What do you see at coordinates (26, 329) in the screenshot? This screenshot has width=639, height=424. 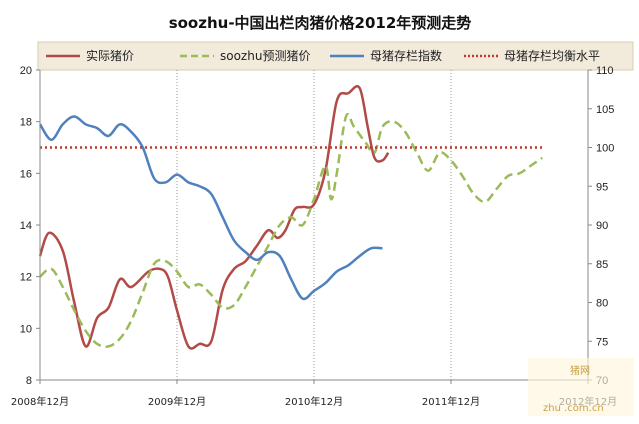 I see `left-tick-label: 10` at bounding box center [26, 329].